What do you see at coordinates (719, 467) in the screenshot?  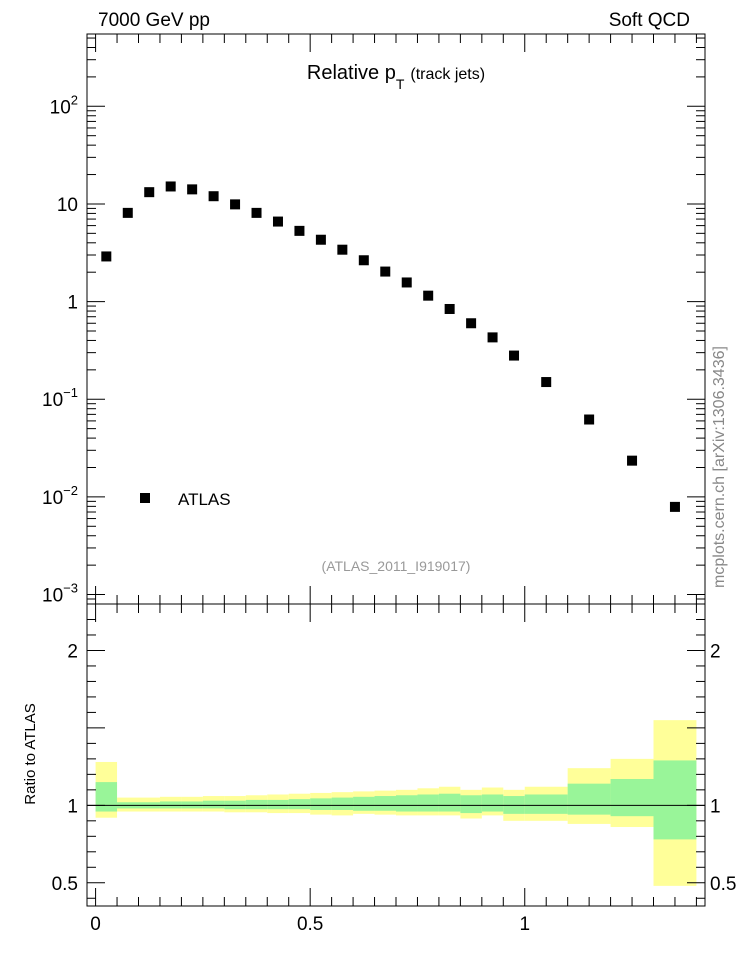 I see `side-label: mcplots.cern.ch [arXiv:1306.3436]` at bounding box center [719, 467].